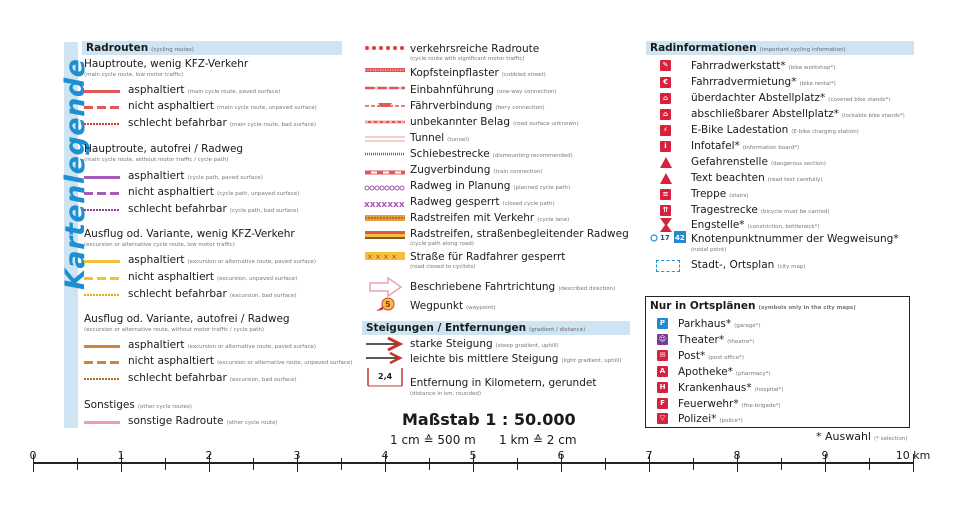  I want to click on node-number-b: 42, so click(680, 238).